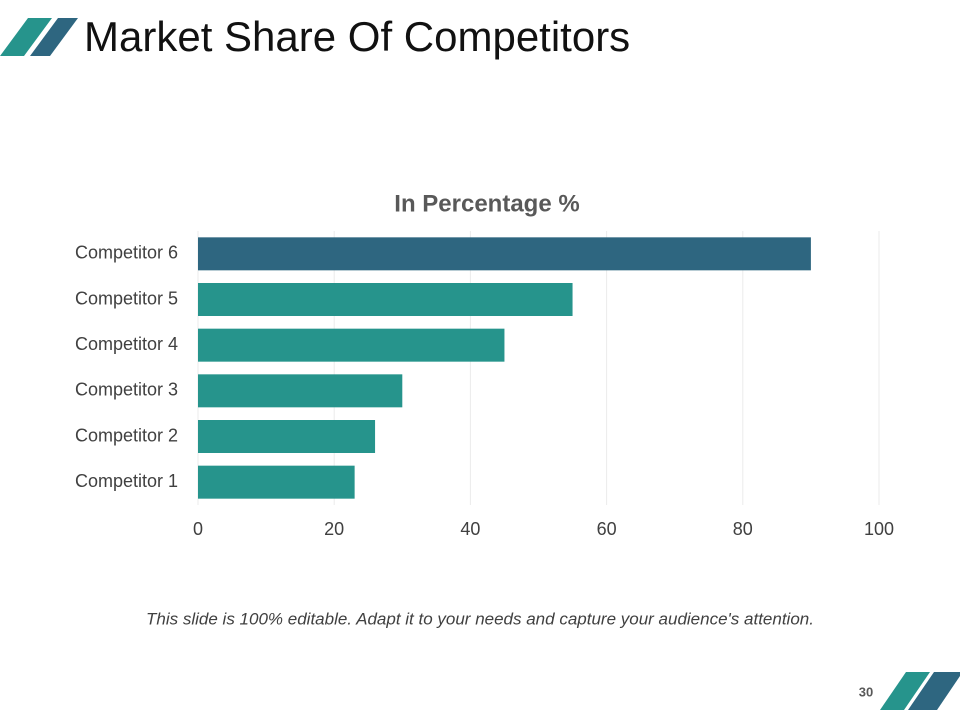  What do you see at coordinates (126, 481) in the screenshot?
I see `y-tick-label: Competitor 1` at bounding box center [126, 481].